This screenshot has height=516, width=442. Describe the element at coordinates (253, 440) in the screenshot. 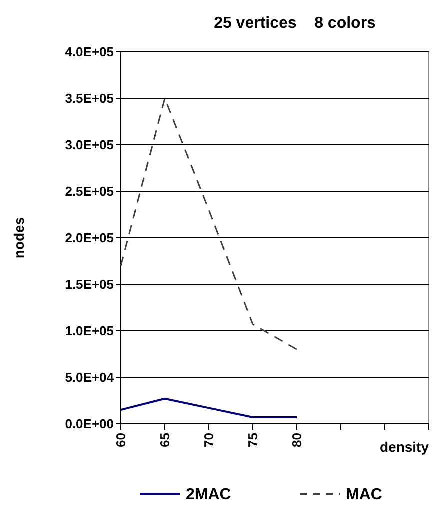

I see `x-tick-label: 75` at that location.